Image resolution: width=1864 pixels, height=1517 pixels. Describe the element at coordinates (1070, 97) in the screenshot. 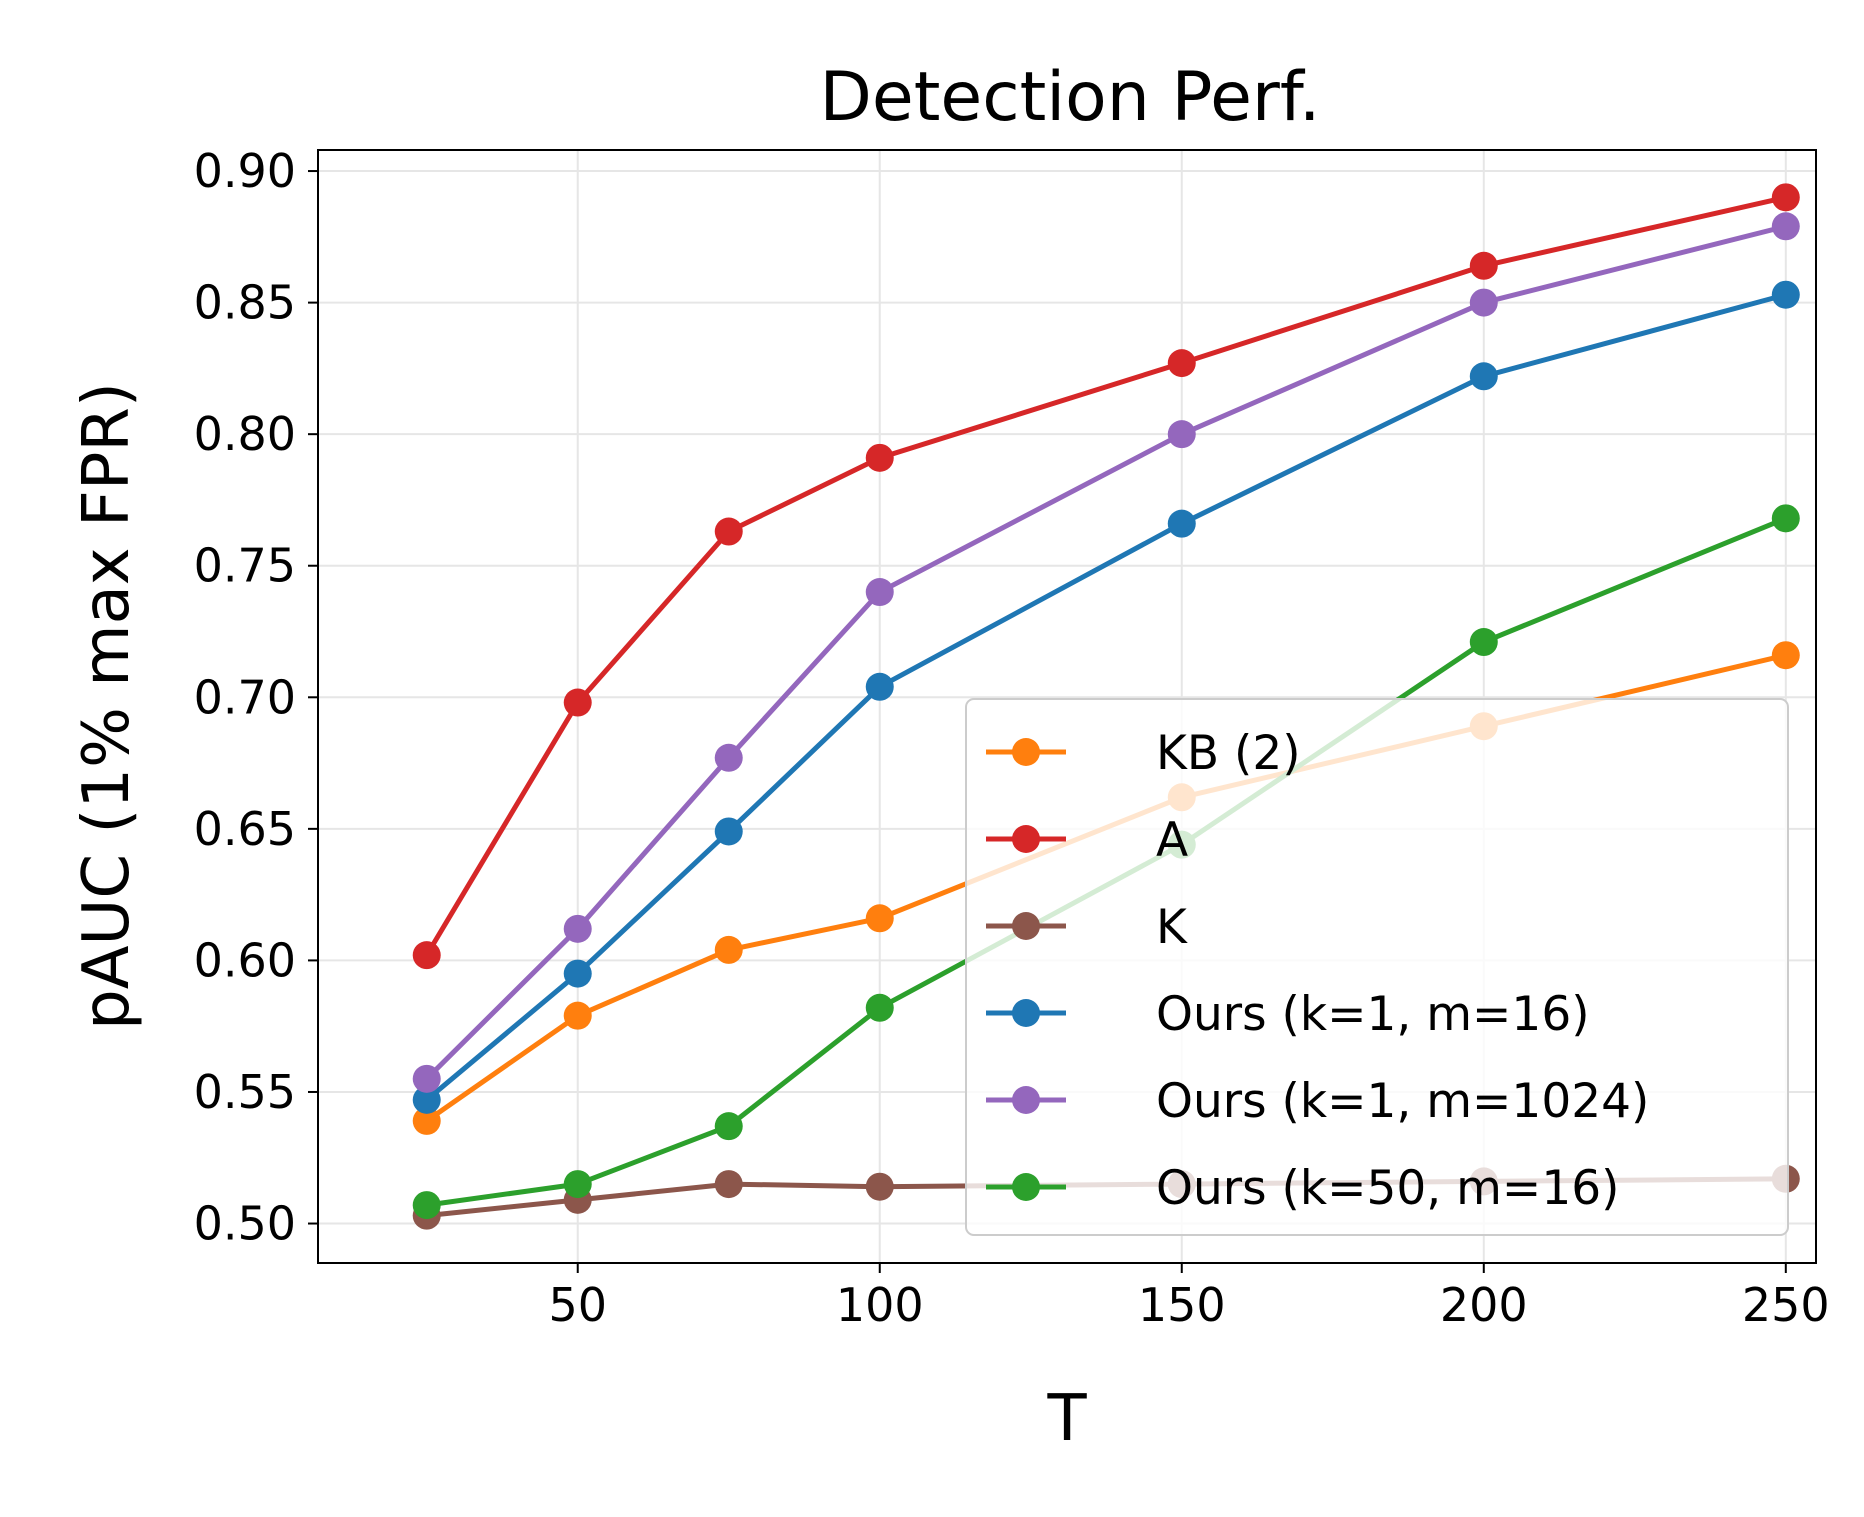

I see `chart-title: Detection Perf.` at that location.